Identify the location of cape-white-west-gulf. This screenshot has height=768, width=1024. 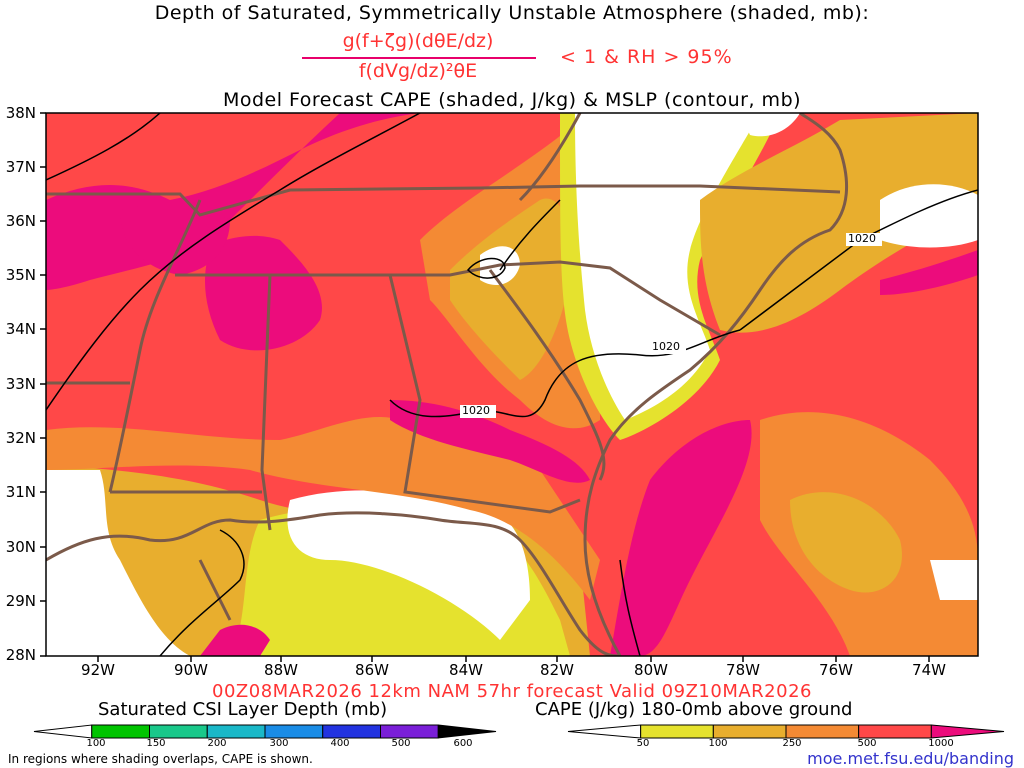
(118, 563).